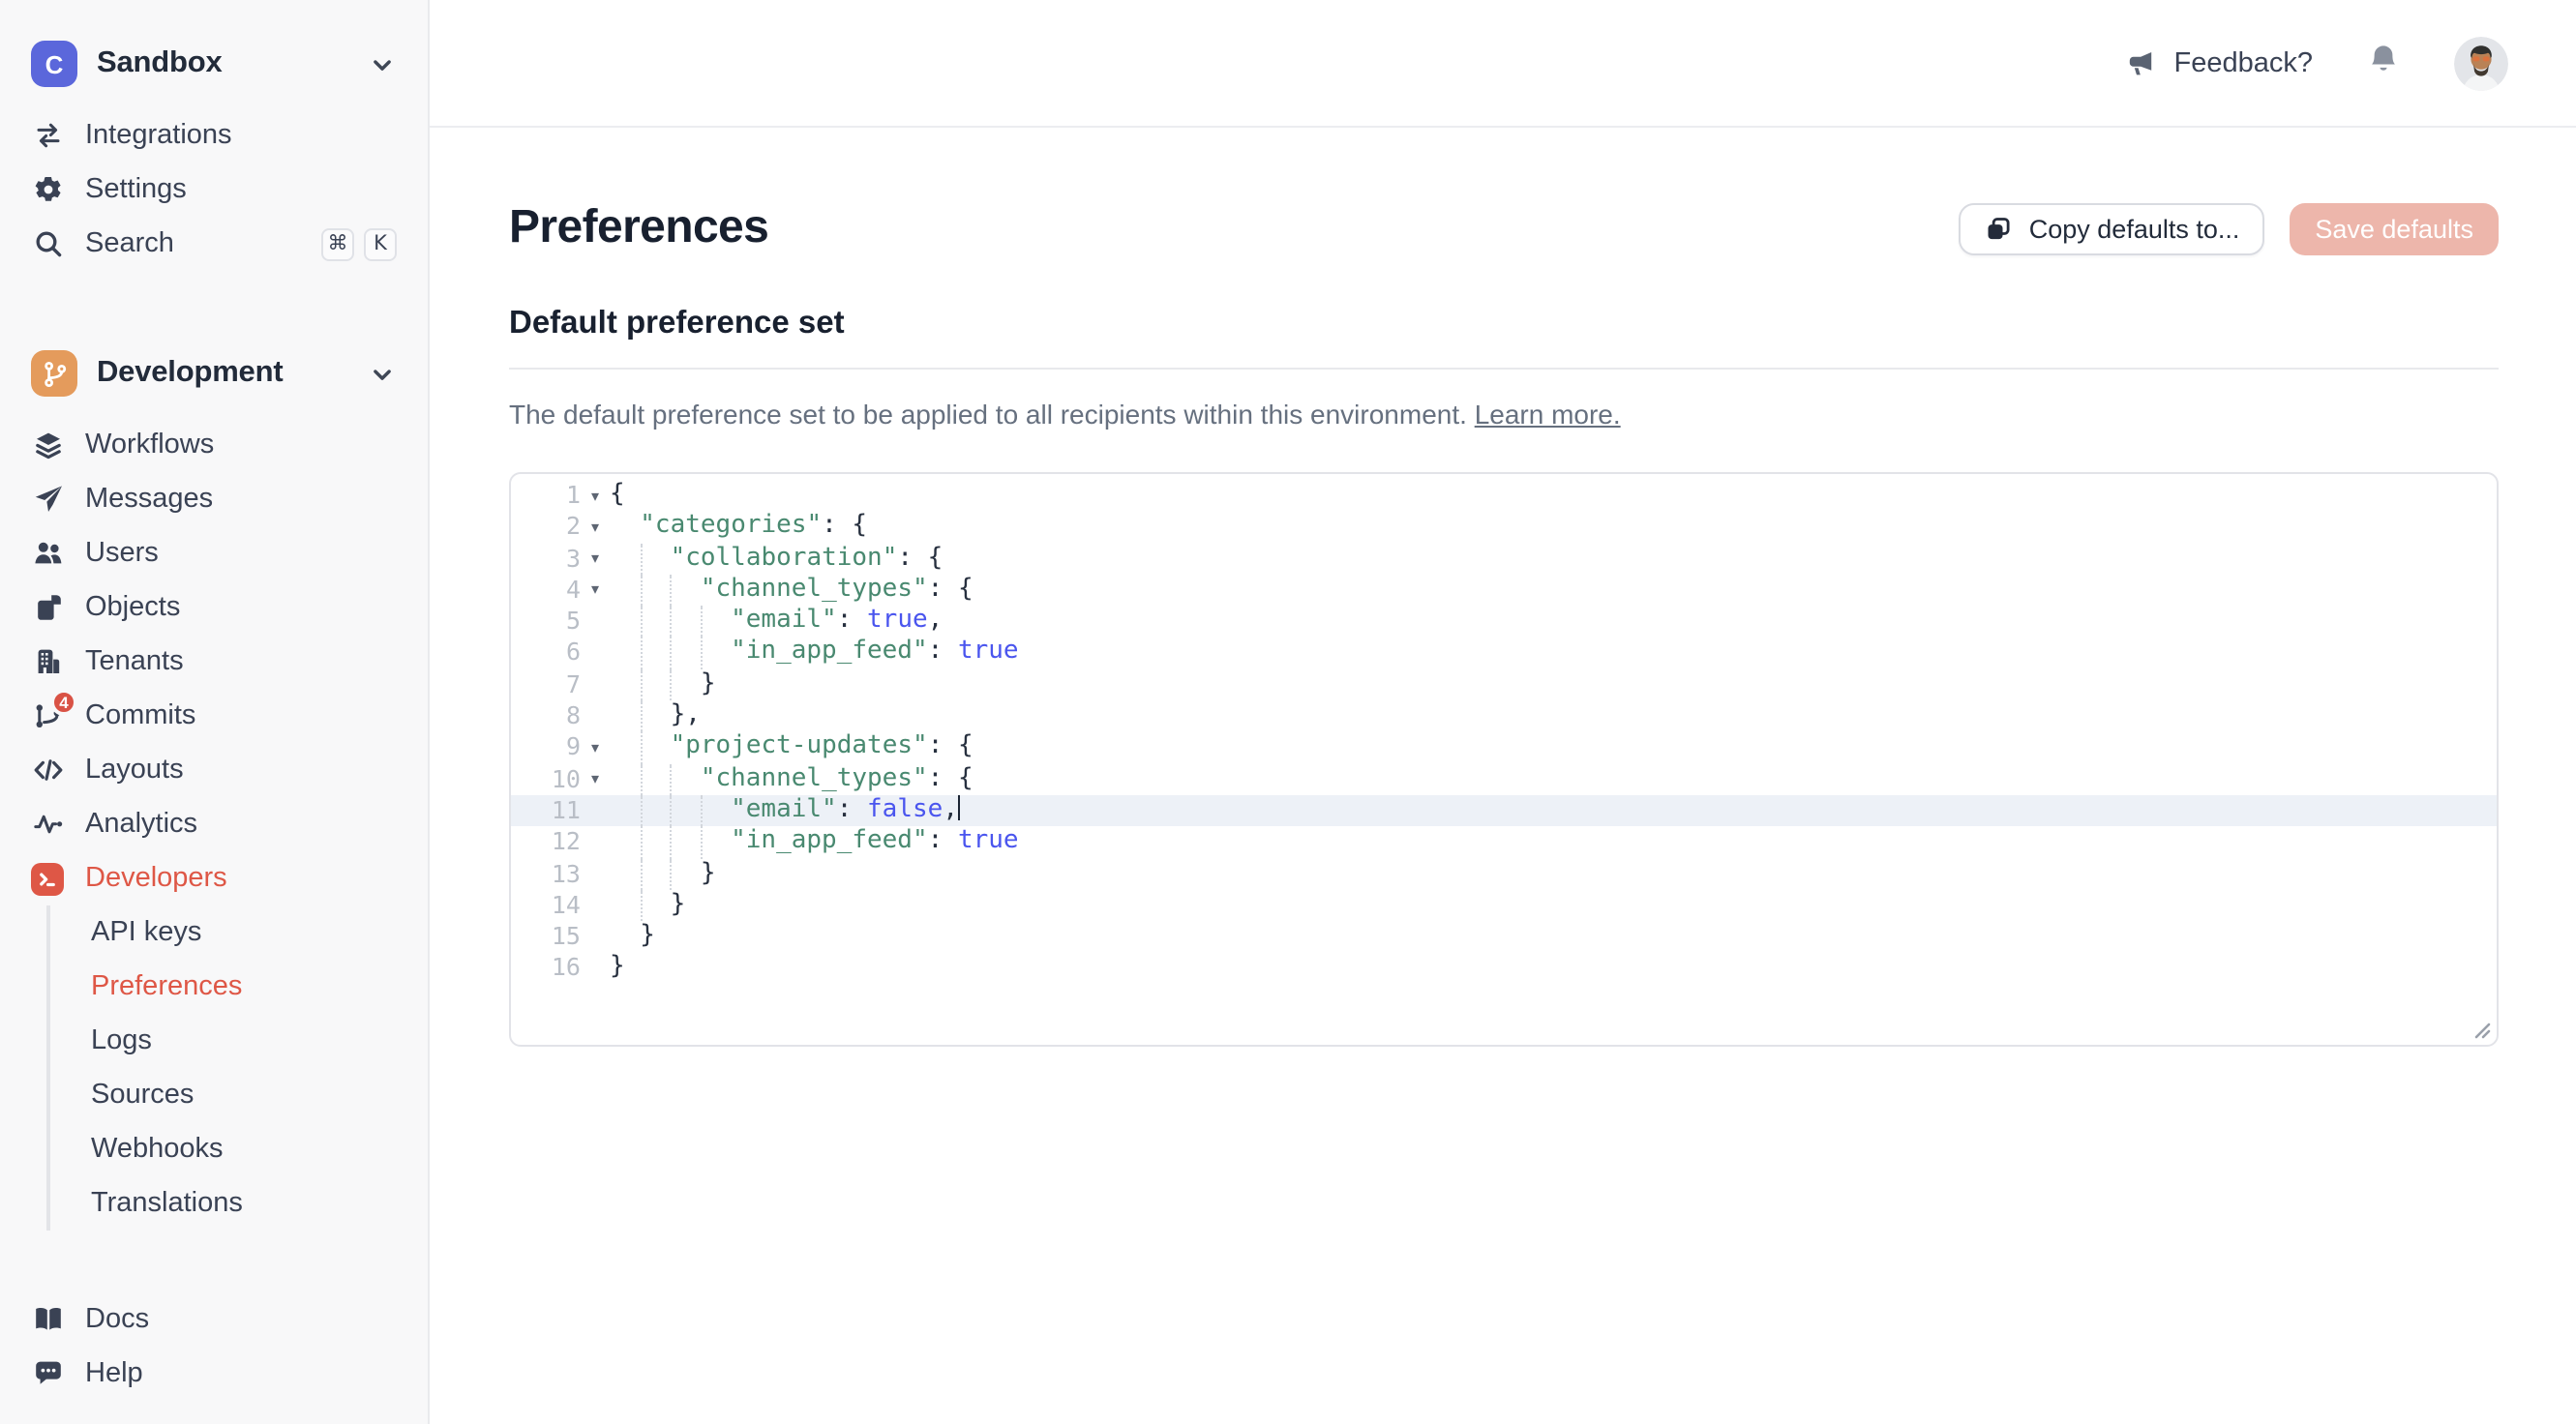 This screenshot has height=1424, width=2576. I want to click on code-line-16: 16}, so click(1504, 969).